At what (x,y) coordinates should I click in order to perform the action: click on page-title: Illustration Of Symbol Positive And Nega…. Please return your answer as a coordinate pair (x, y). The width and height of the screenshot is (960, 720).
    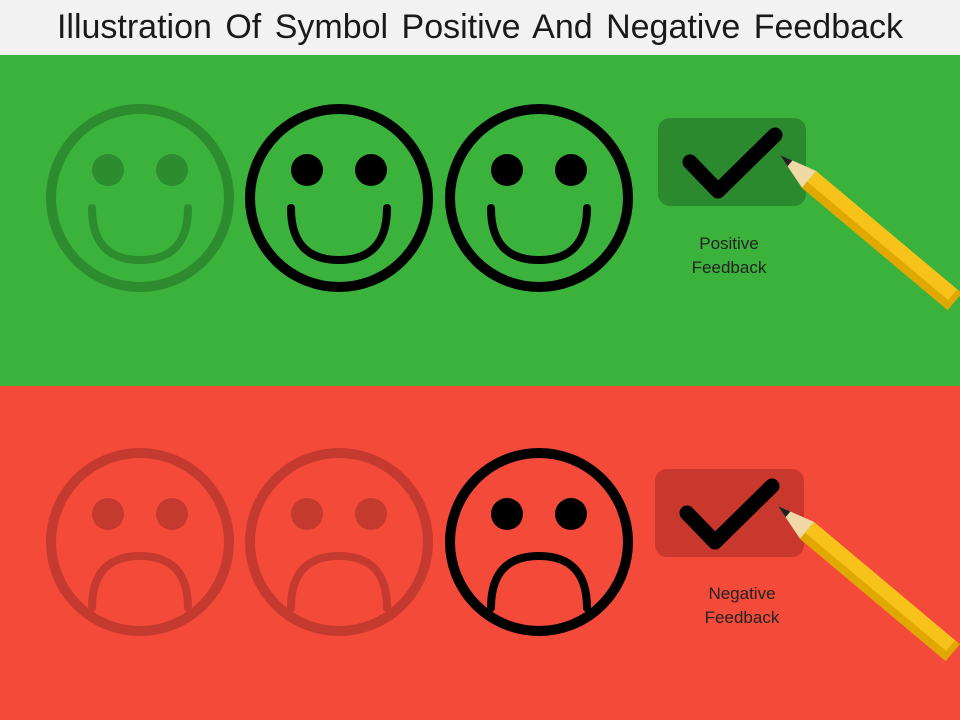
    Looking at the image, I should click on (480, 27).